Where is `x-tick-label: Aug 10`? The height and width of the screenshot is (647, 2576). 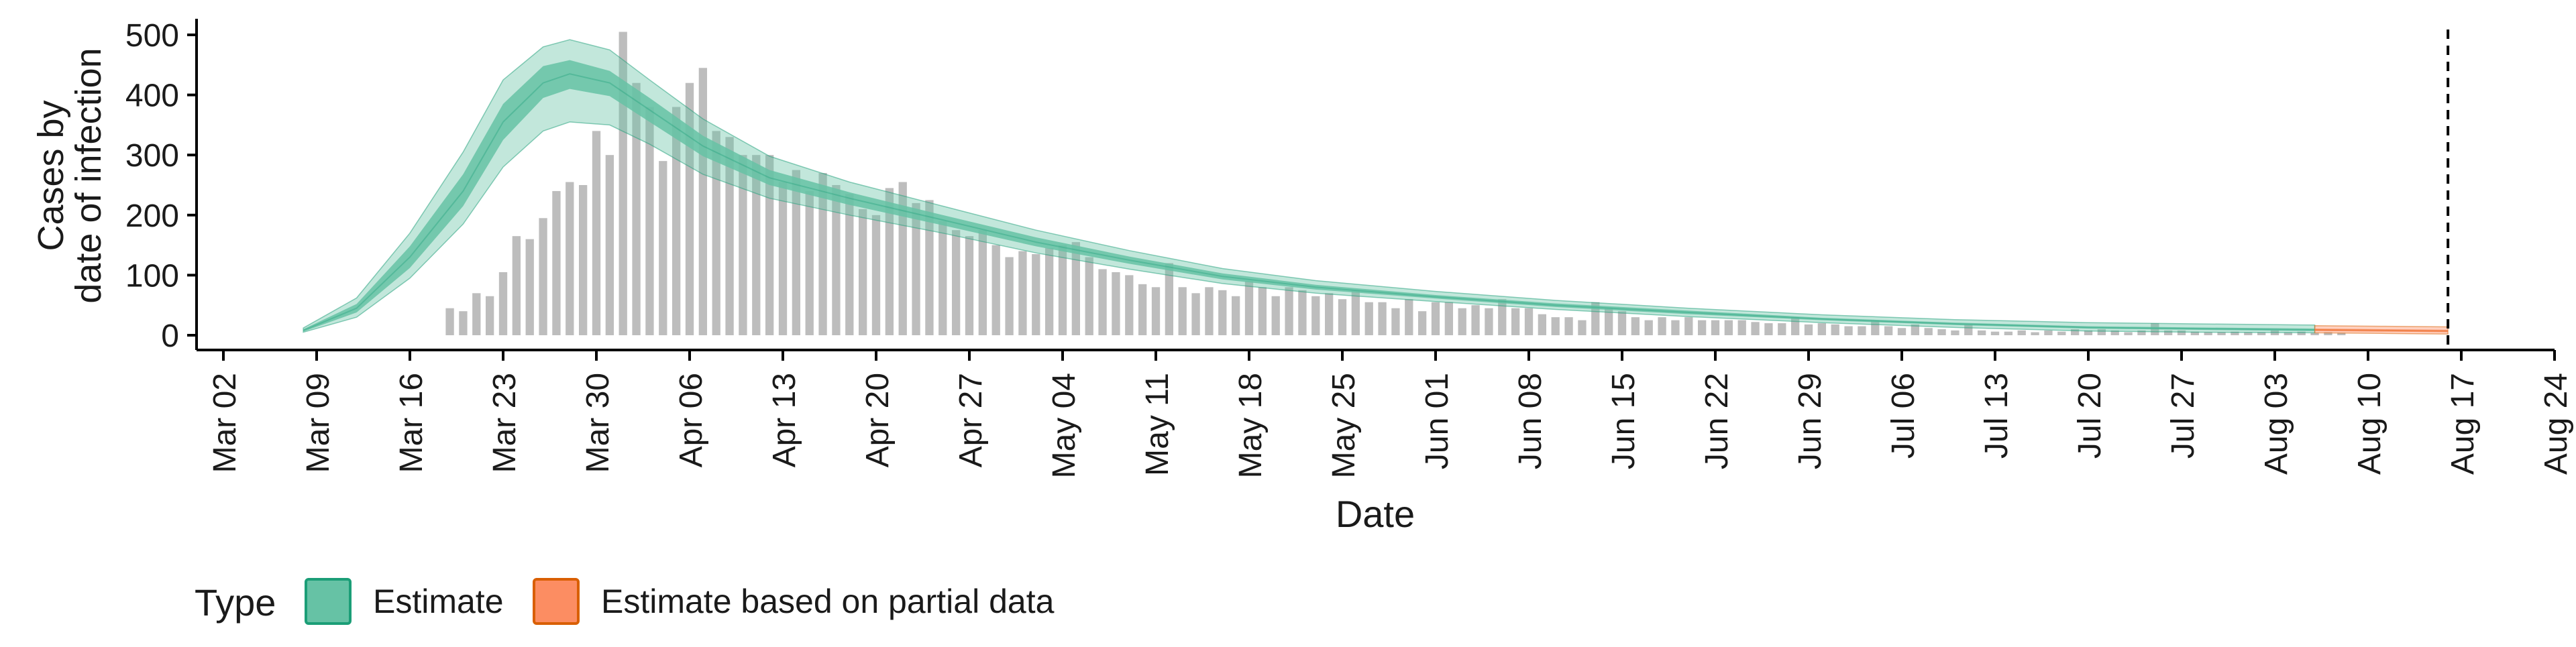
x-tick-label: Aug 10 is located at coordinates (2369, 424).